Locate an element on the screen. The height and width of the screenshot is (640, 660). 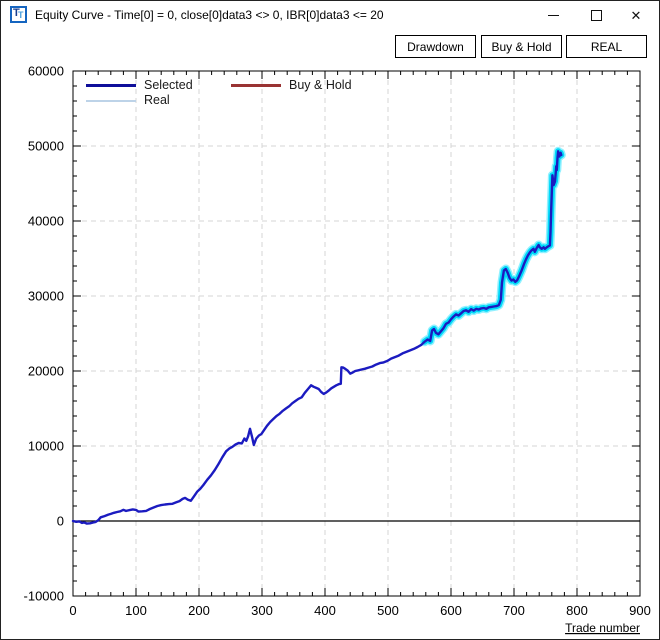
y-tick-label: 40000 is located at coordinates (46, 221).